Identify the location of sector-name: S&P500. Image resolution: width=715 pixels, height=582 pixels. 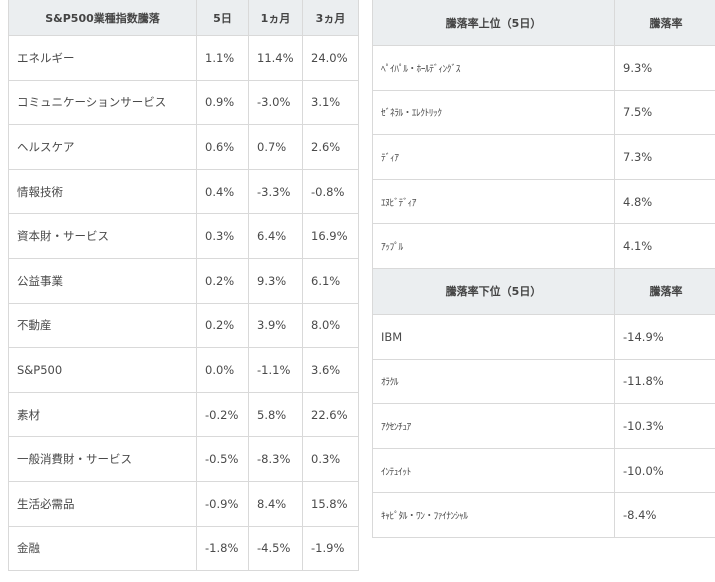
(102, 370).